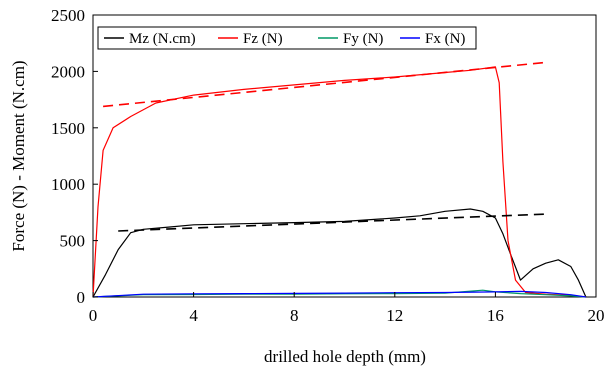  Describe the element at coordinates (596, 315) in the screenshot. I see `x-tick-label: 20` at that location.